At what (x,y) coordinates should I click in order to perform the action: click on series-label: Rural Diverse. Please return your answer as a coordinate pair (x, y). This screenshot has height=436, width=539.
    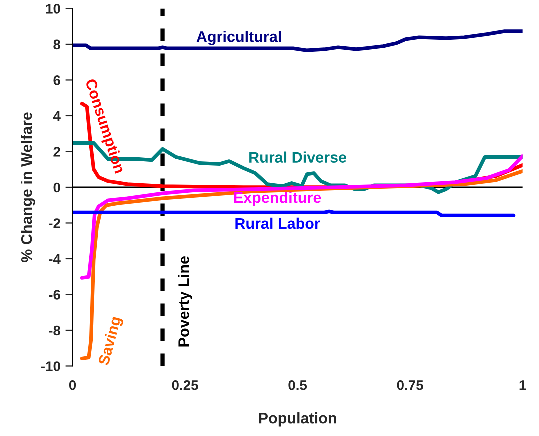
    Looking at the image, I should click on (298, 157).